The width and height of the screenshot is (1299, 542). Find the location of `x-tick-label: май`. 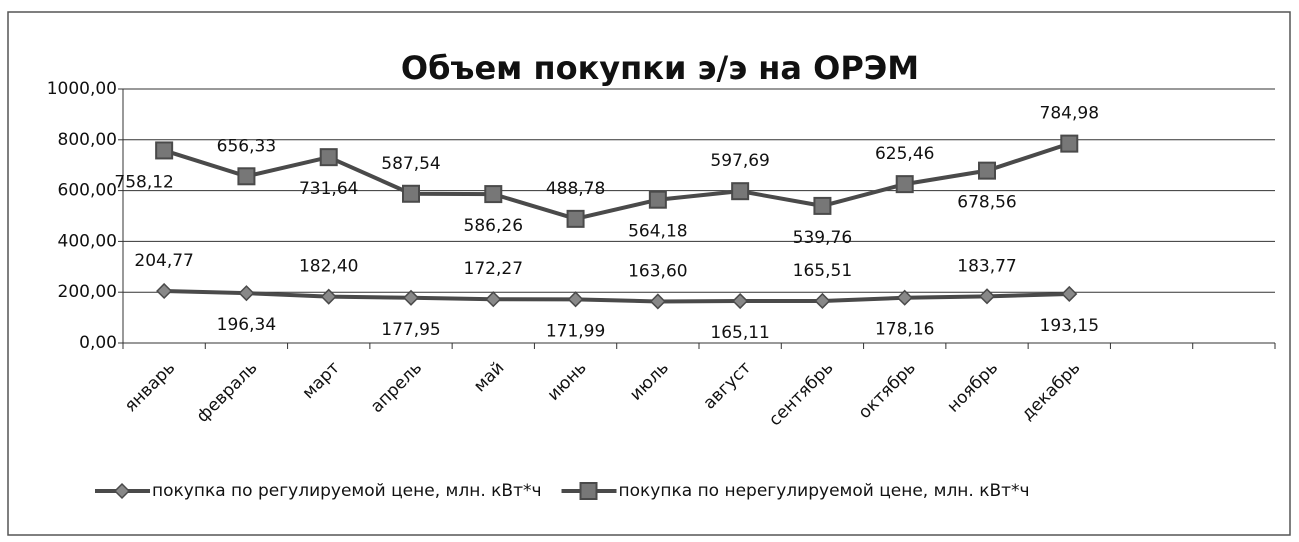

x-tick-label: май is located at coordinates (489, 377).